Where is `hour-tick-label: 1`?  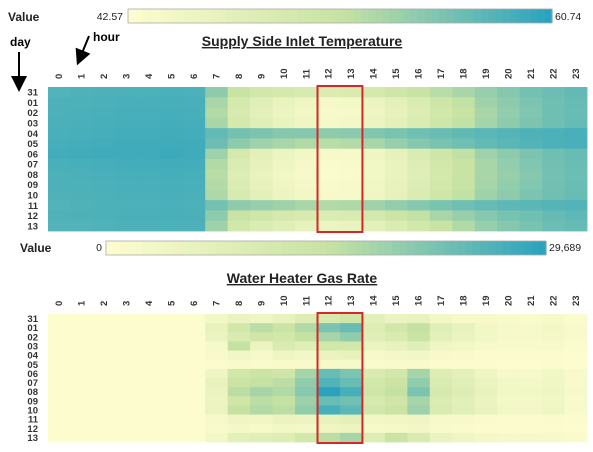 hour-tick-label: 1 is located at coordinates (82, 76).